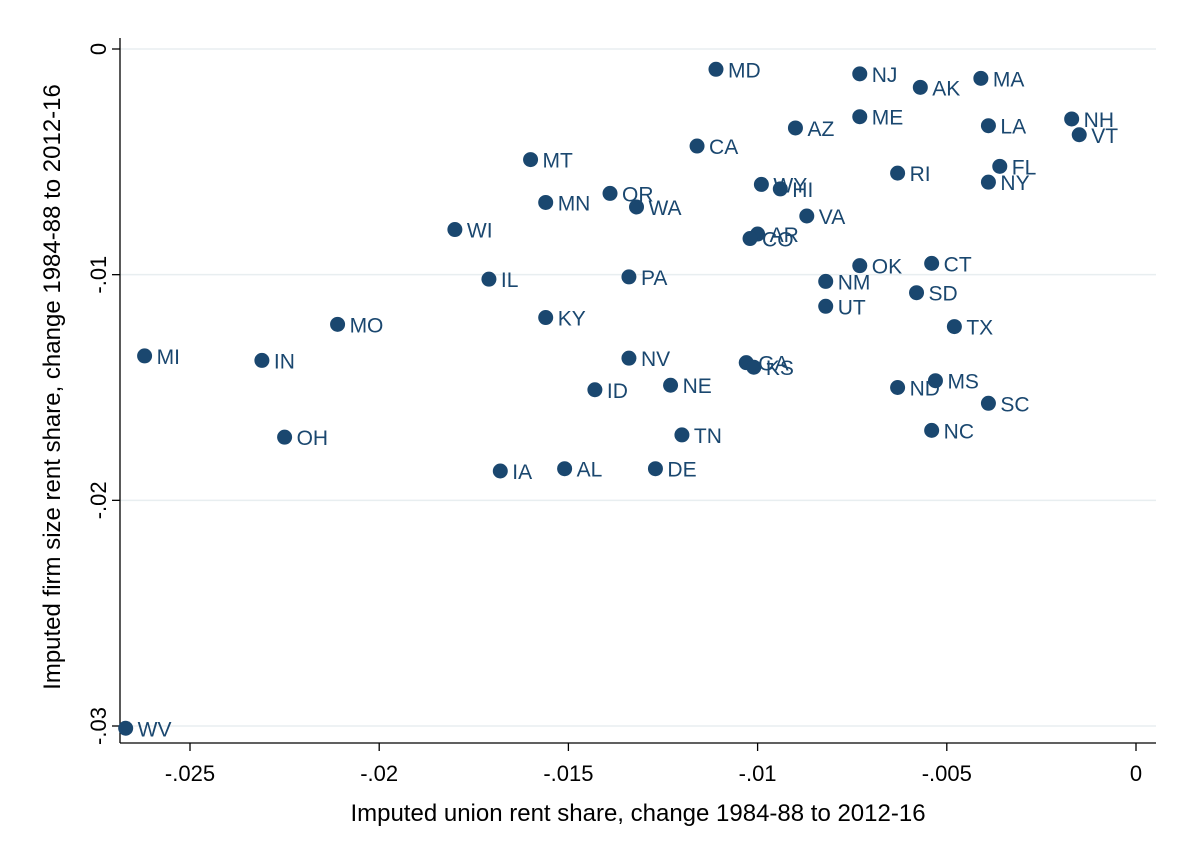 The height and width of the screenshot is (864, 1188). I want to click on point-label-mn: MN, so click(574, 203).